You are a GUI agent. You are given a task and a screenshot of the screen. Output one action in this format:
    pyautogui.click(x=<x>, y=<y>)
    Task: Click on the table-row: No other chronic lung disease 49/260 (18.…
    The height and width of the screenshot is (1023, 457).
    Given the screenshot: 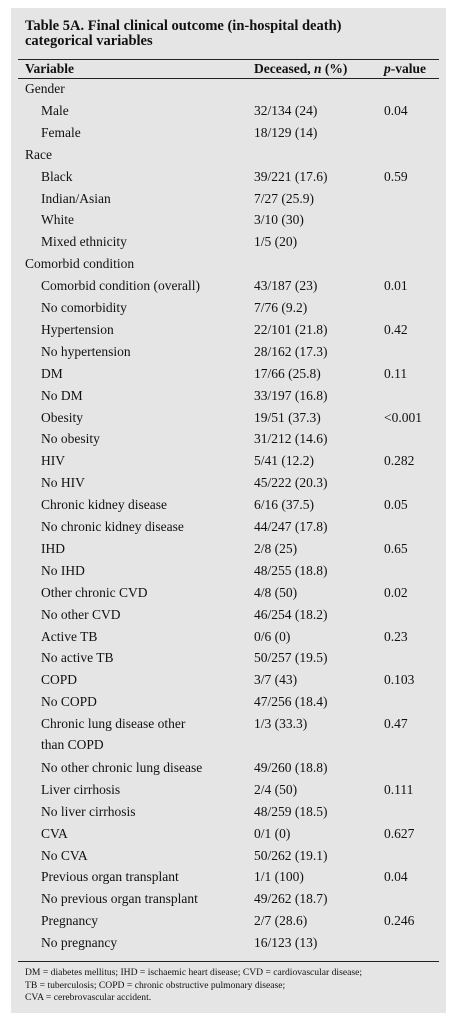 What is the action you would take?
    pyautogui.click(x=228, y=768)
    